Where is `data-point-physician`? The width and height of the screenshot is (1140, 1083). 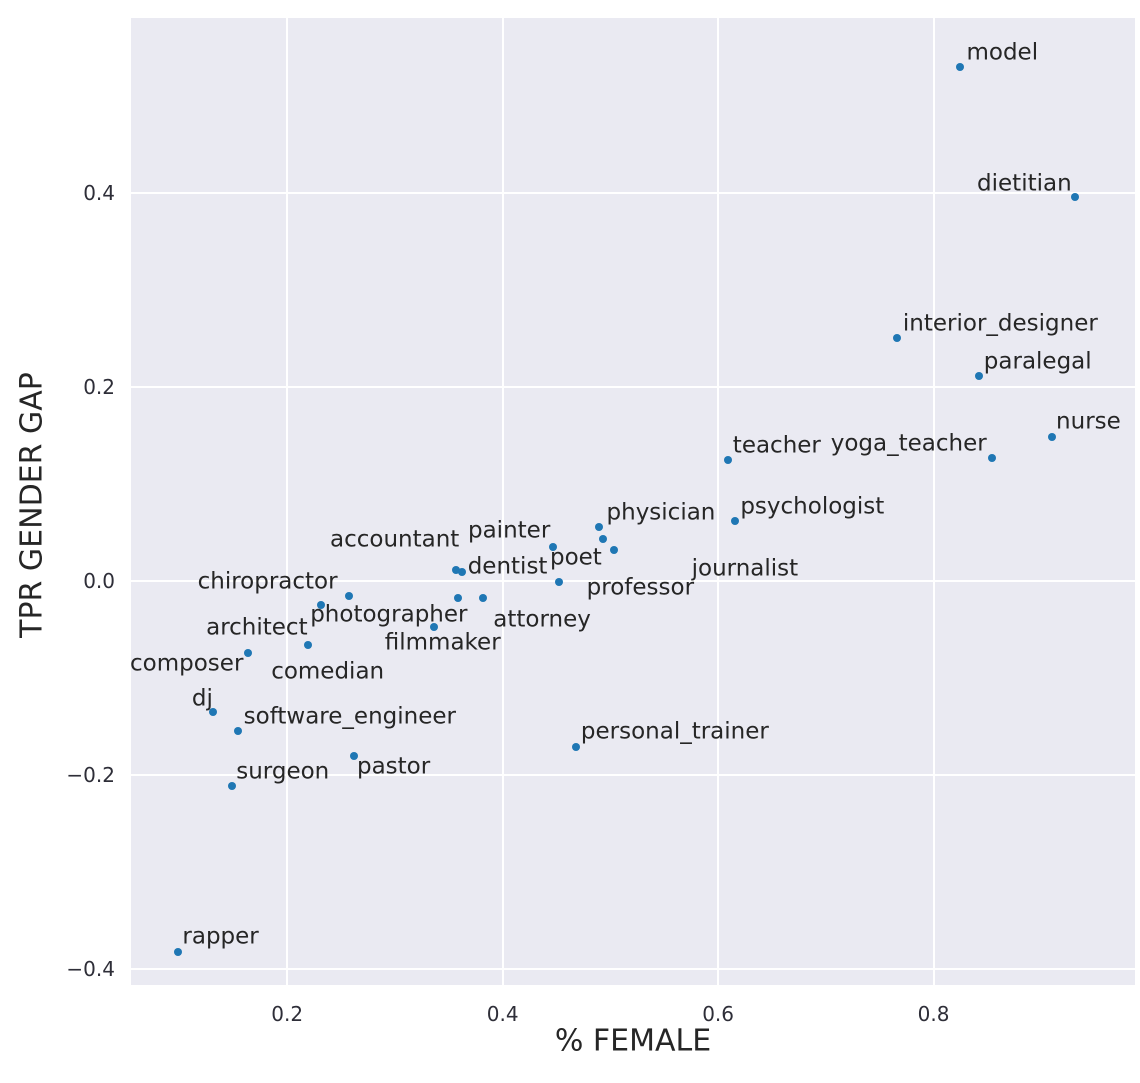 data-point-physician is located at coordinates (598, 527).